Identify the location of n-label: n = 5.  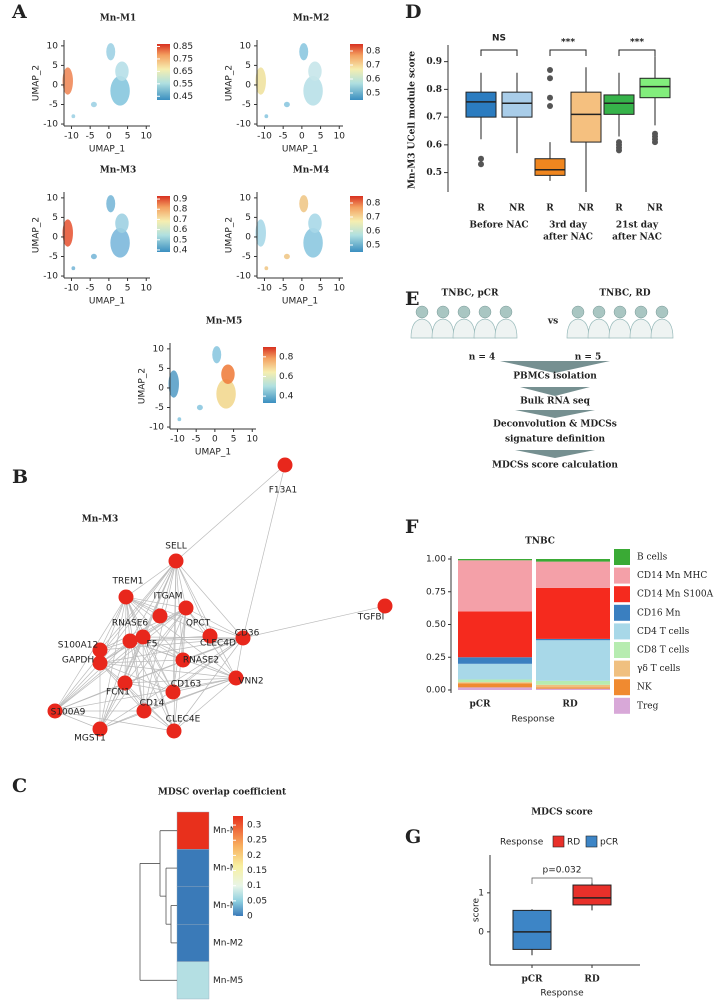
(588, 358).